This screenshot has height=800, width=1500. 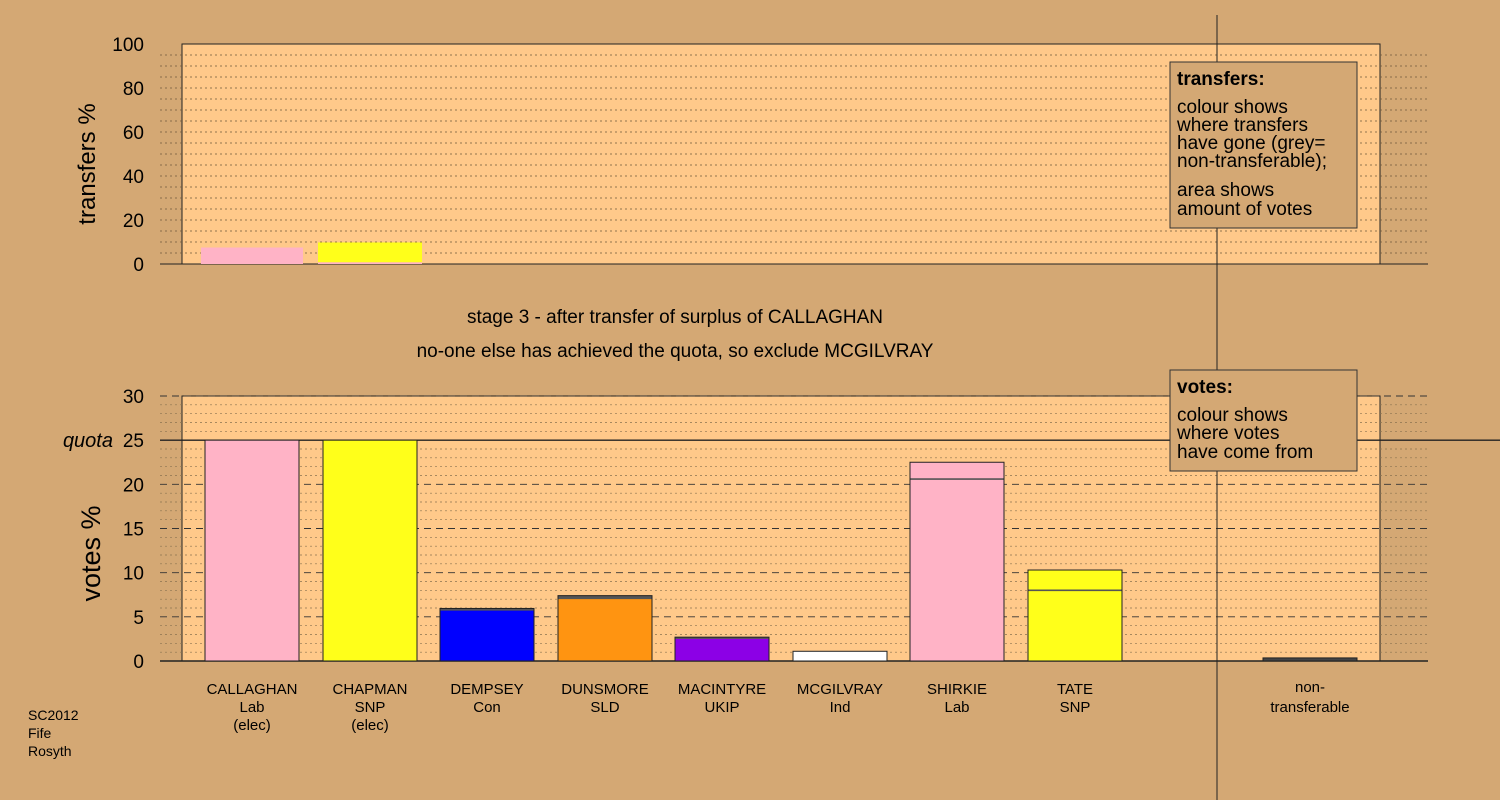 I want to click on votes-tick-label: 30, so click(x=133, y=397).